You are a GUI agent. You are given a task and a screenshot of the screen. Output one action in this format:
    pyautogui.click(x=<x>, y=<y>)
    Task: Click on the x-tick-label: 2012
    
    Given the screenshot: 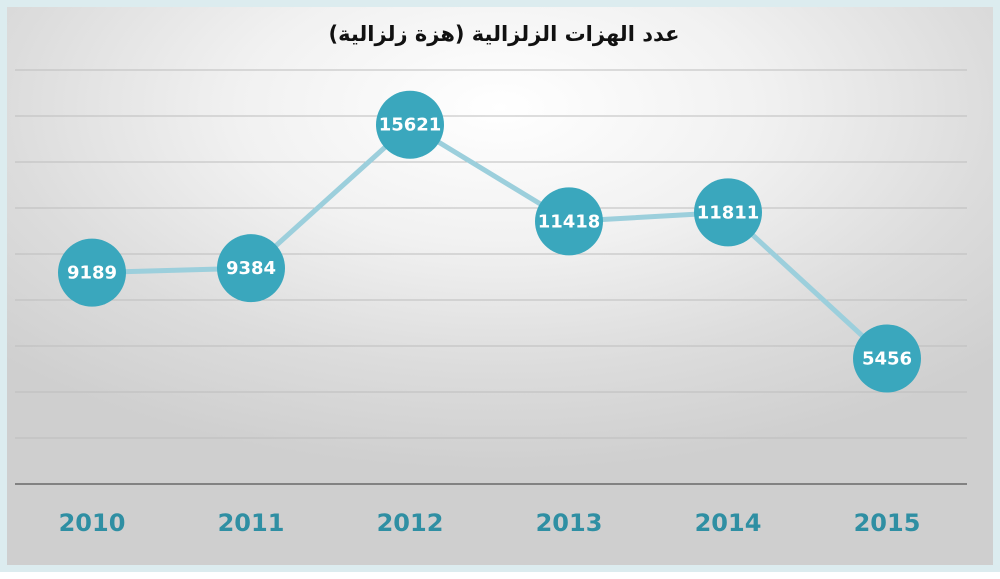 What is the action you would take?
    pyautogui.click(x=410, y=523)
    